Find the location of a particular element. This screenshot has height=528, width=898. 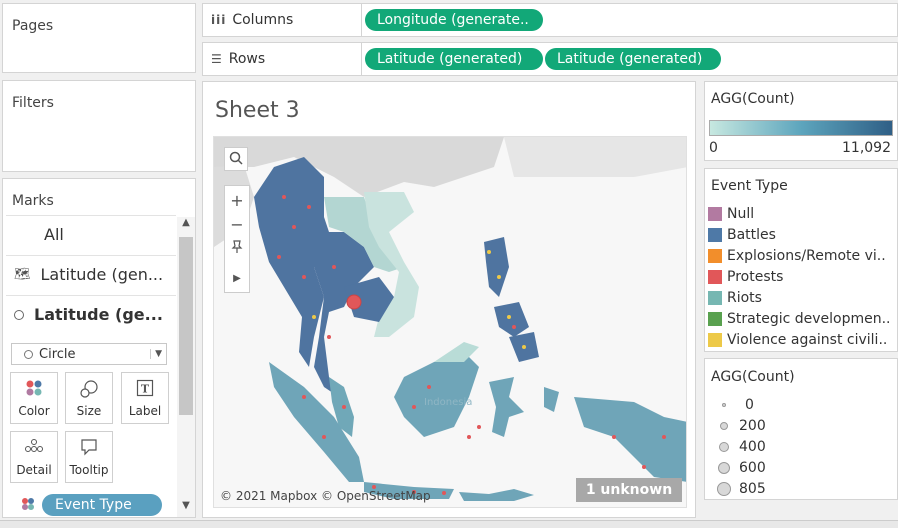

columns-pill-longitude: Longitude (generate.. is located at coordinates (454, 20).